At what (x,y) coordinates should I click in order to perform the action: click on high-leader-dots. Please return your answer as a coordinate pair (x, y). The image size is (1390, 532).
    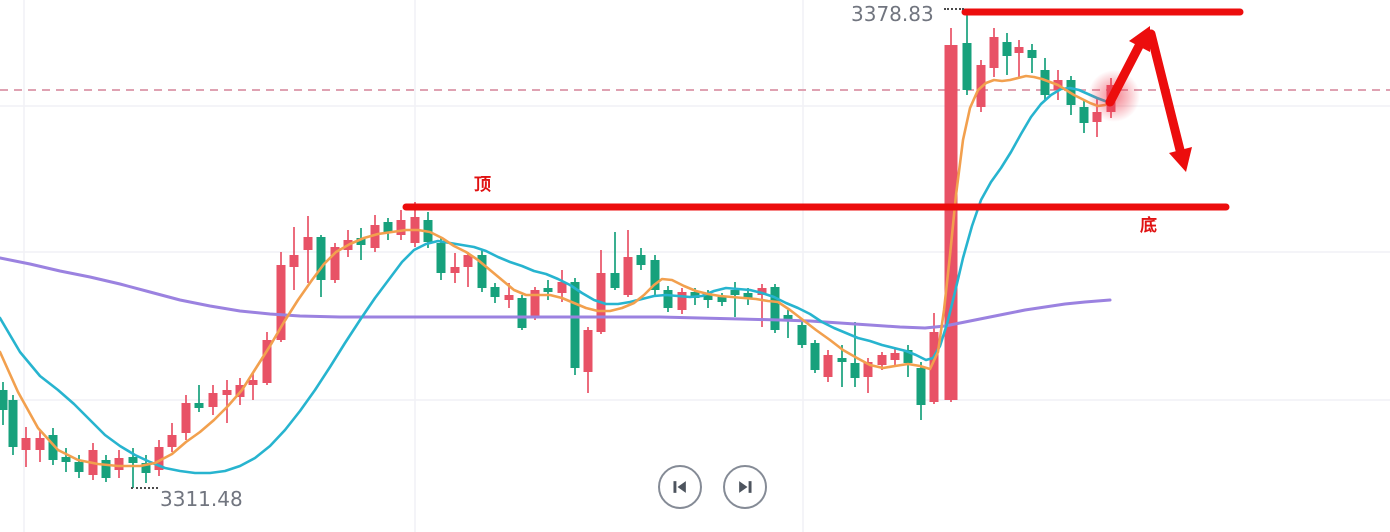
    Looking at the image, I should click on (954, 9).